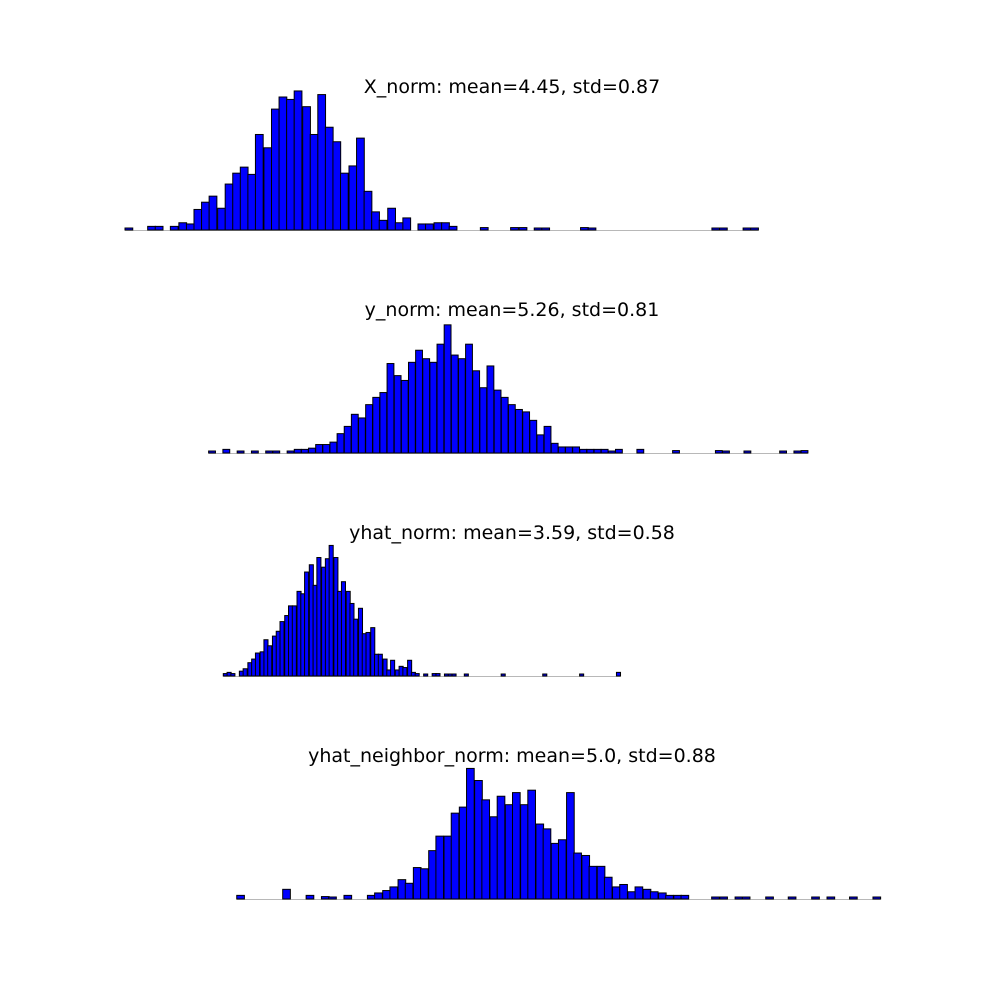 This screenshot has width=1000, height=1000. I want to click on panel-y-norm: y_norm: mean=5.26, std=0.81, so click(508, 376).